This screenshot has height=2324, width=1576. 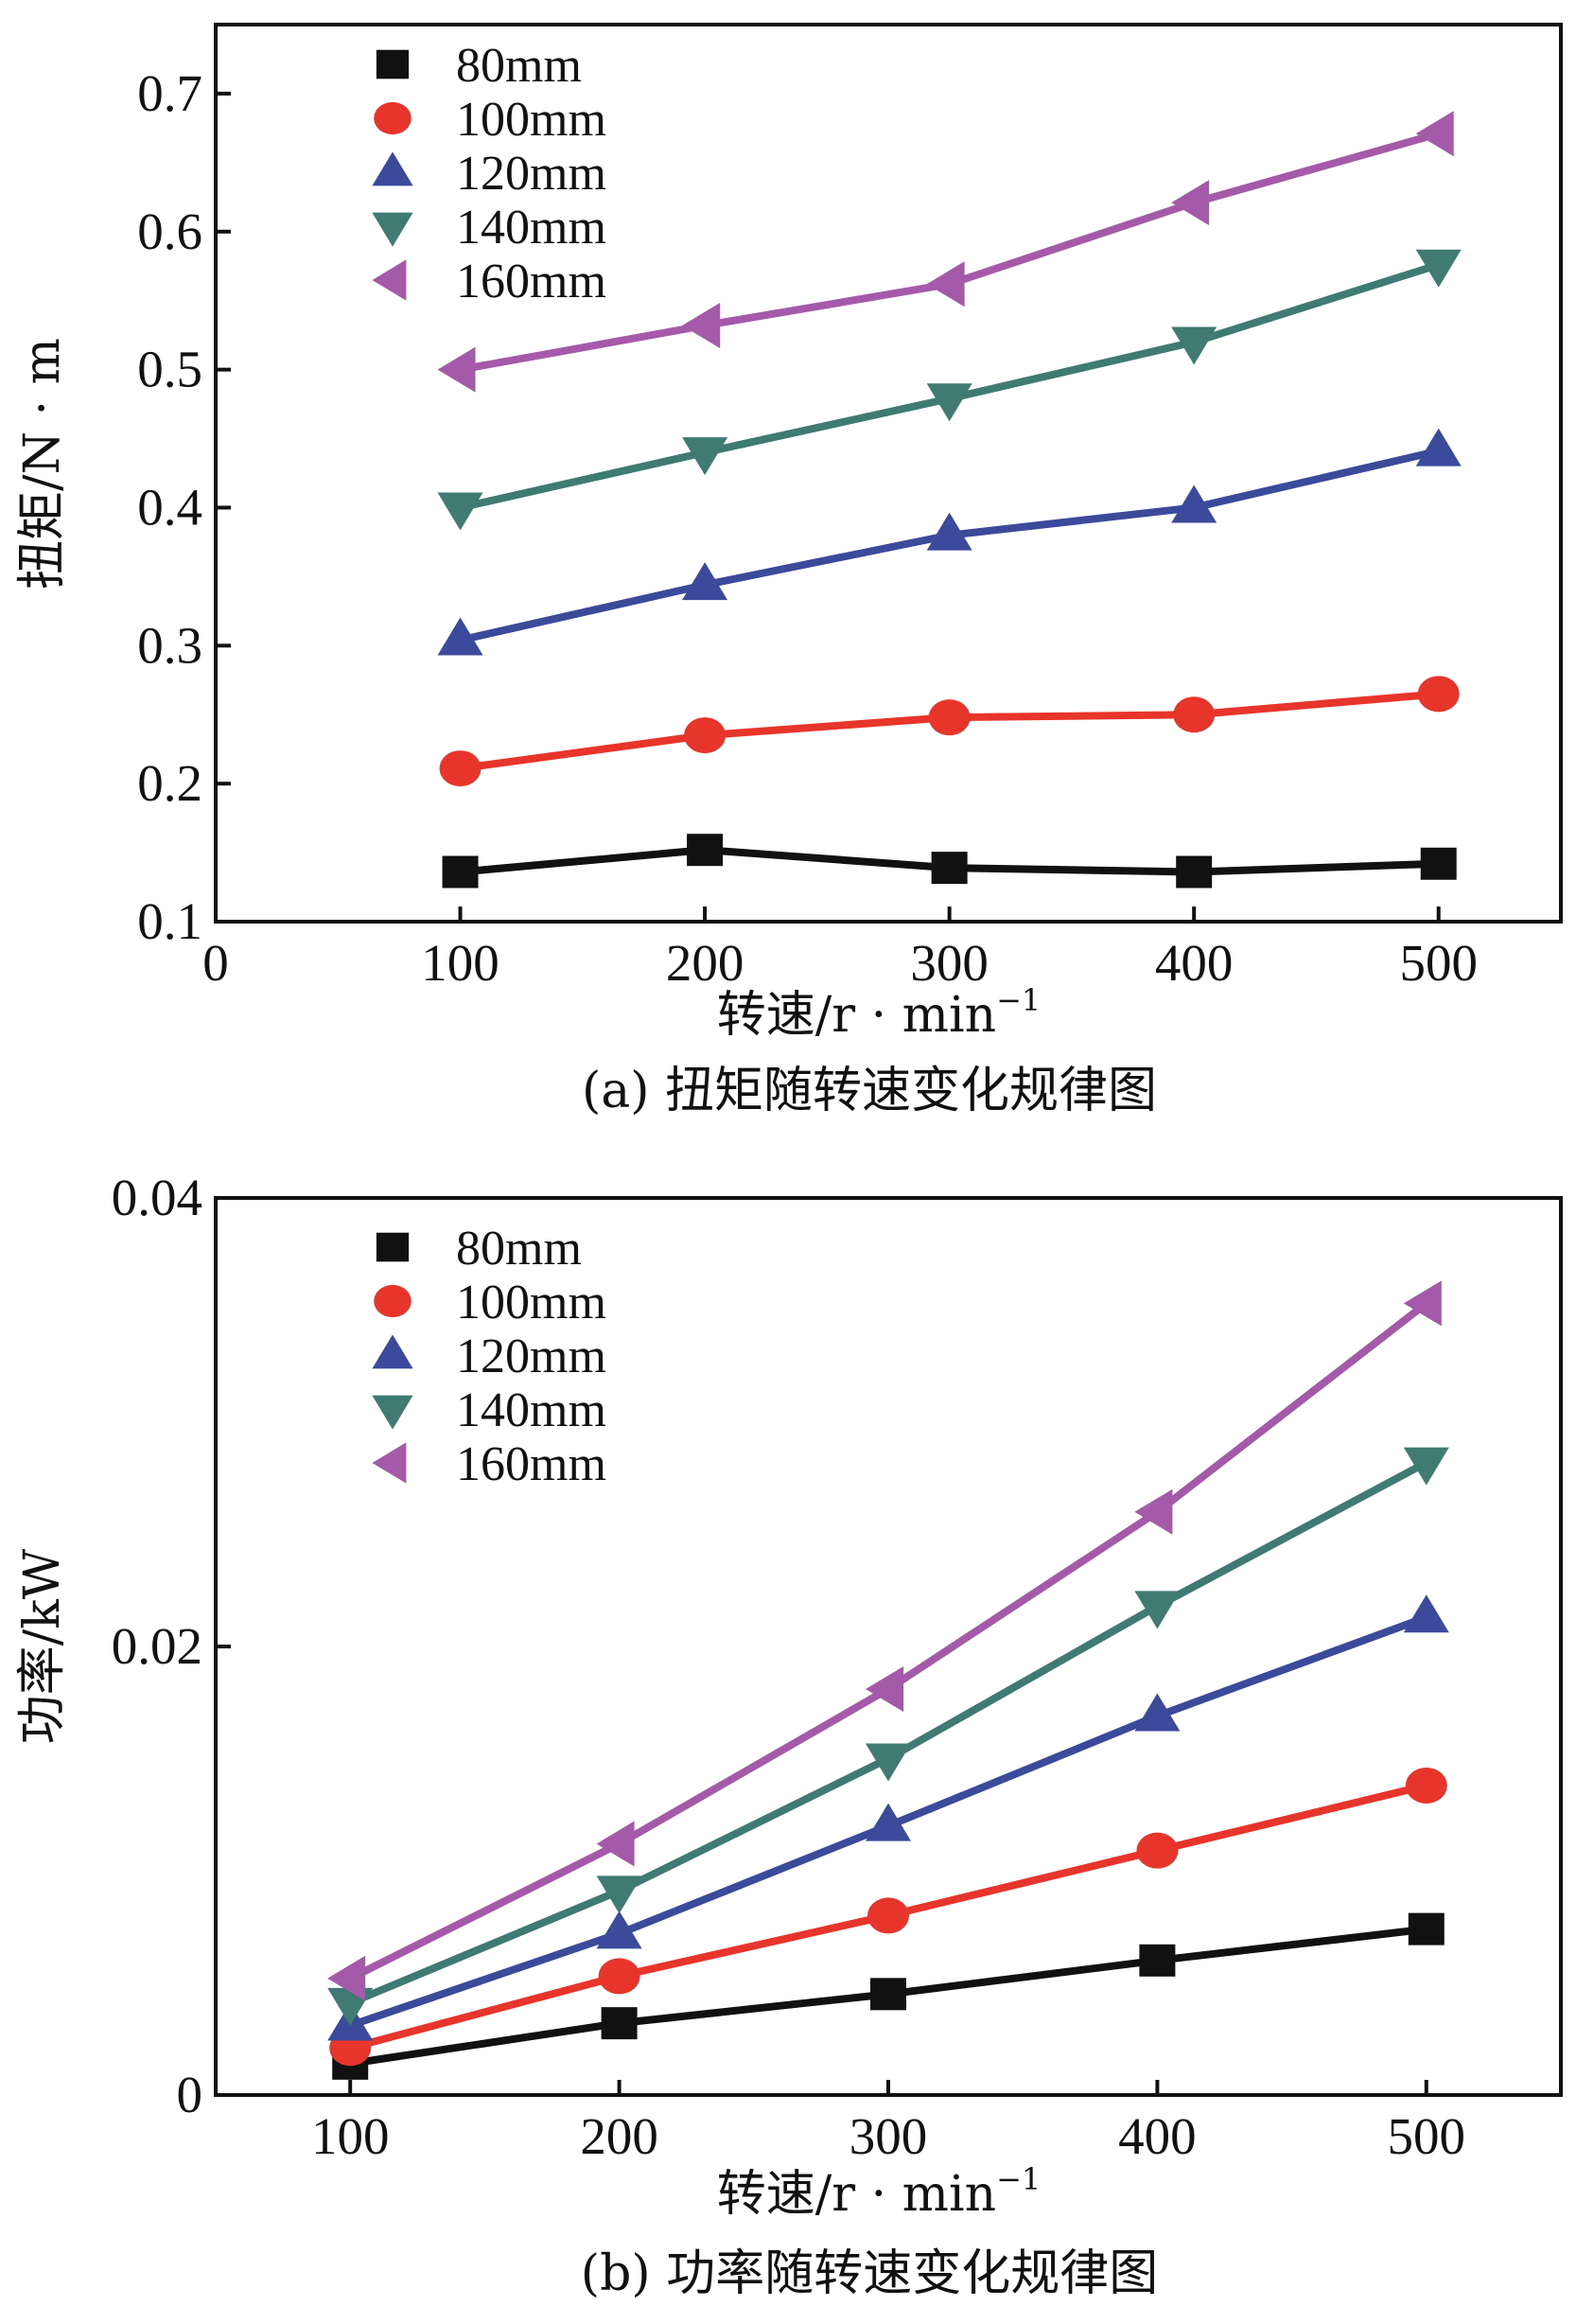 What do you see at coordinates (170, 645) in the screenshot?
I see `y-tick-label: 0.3` at bounding box center [170, 645].